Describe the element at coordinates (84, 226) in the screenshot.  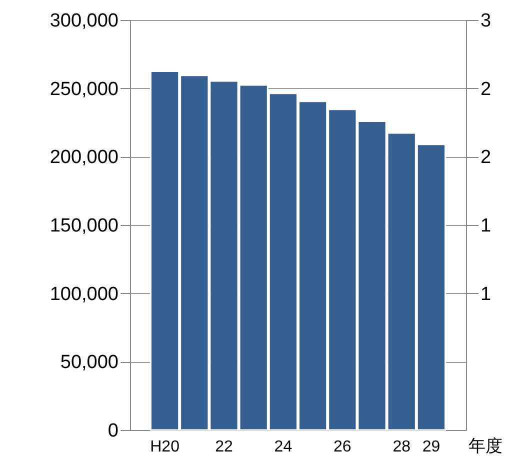
I see `y-tick-label: 150,000` at that location.